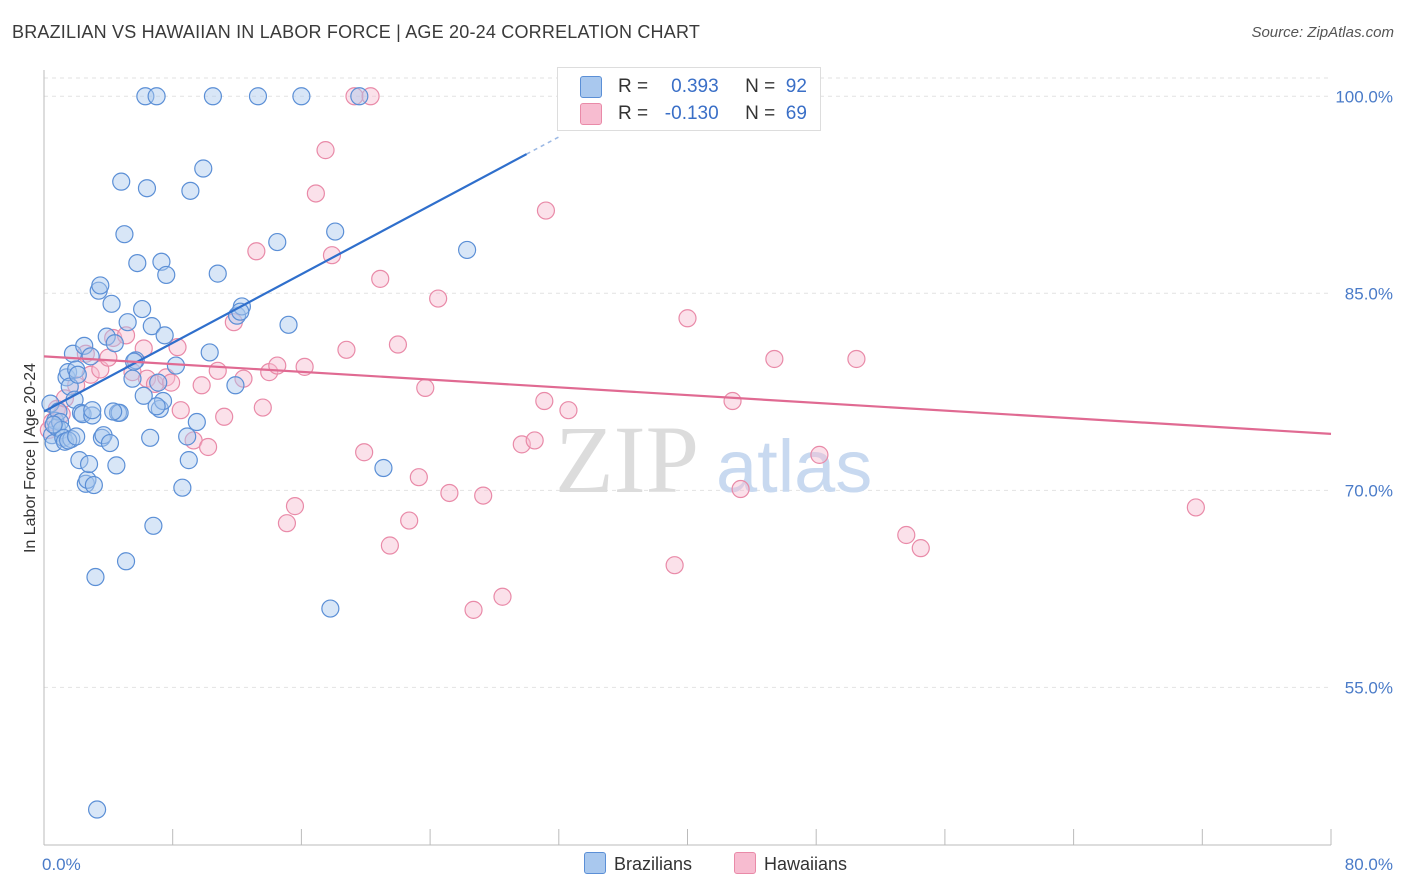 The height and width of the screenshot is (892, 1406). What do you see at coordinates (794, 466) in the screenshot?
I see `watermark-atlas: atlas` at bounding box center [794, 466].